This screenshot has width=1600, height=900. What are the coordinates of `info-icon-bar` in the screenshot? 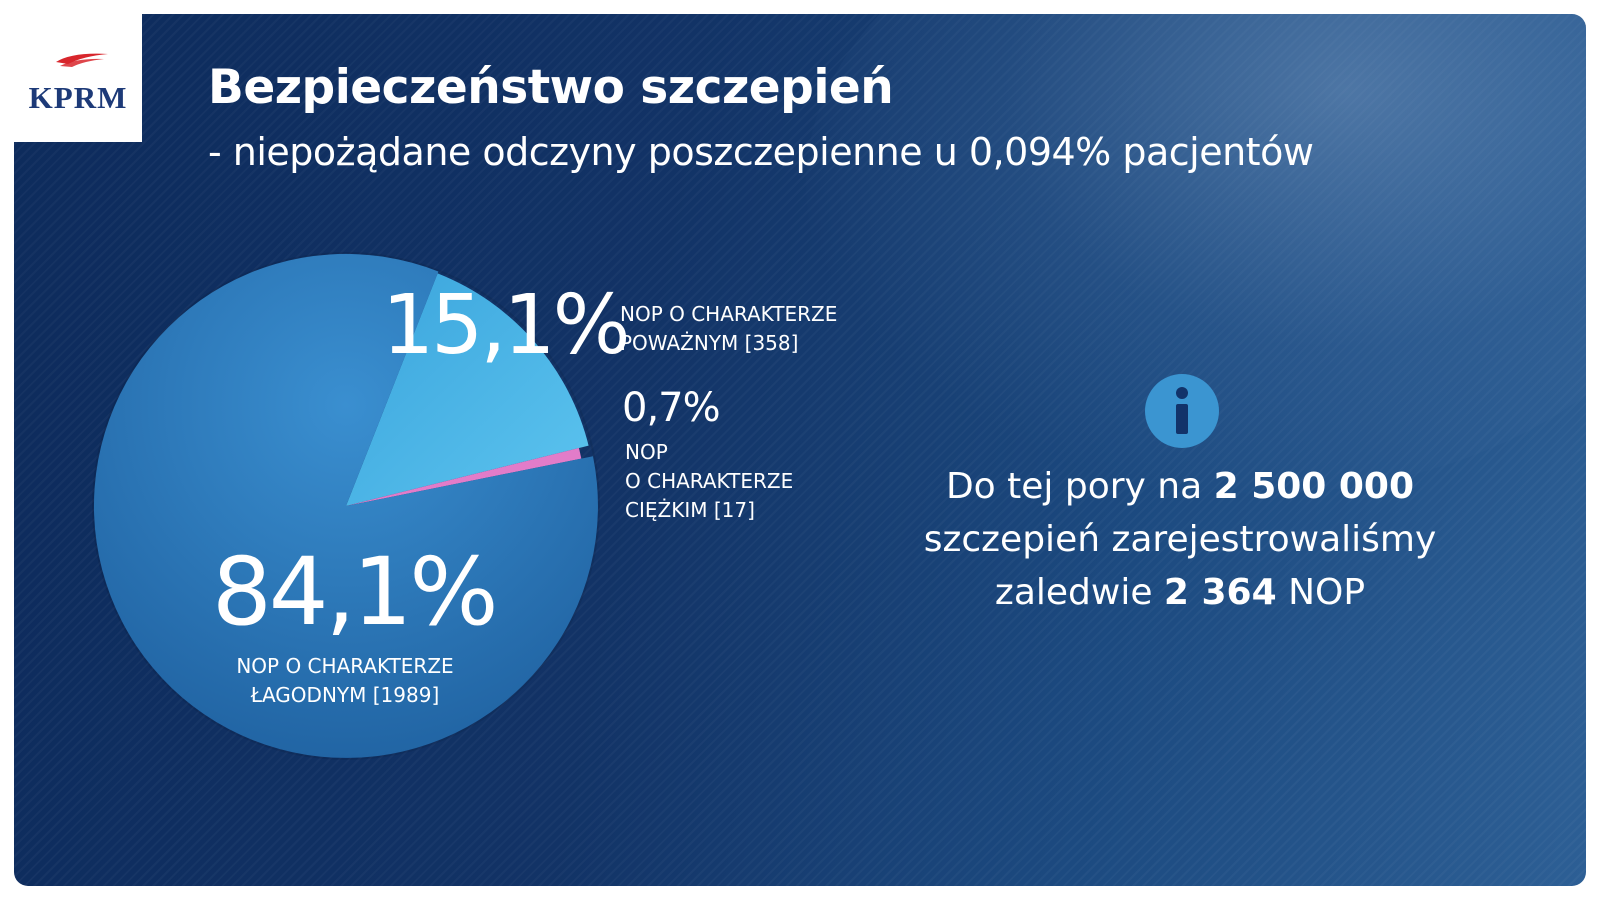 It's located at (1182, 419).